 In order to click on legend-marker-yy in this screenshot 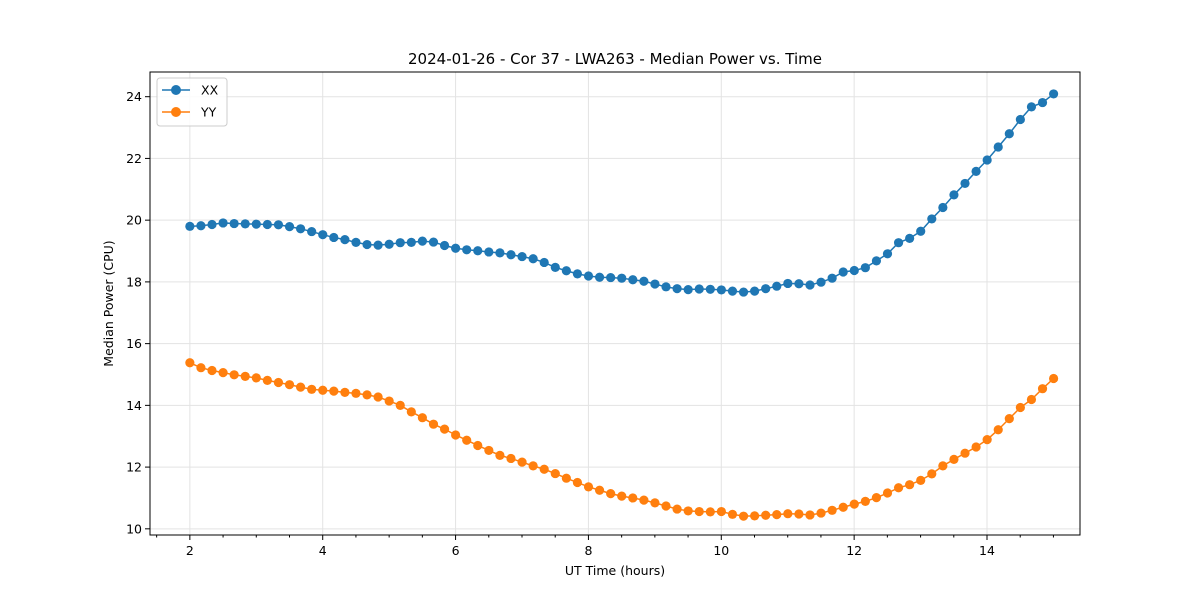, I will do `click(176, 112)`.